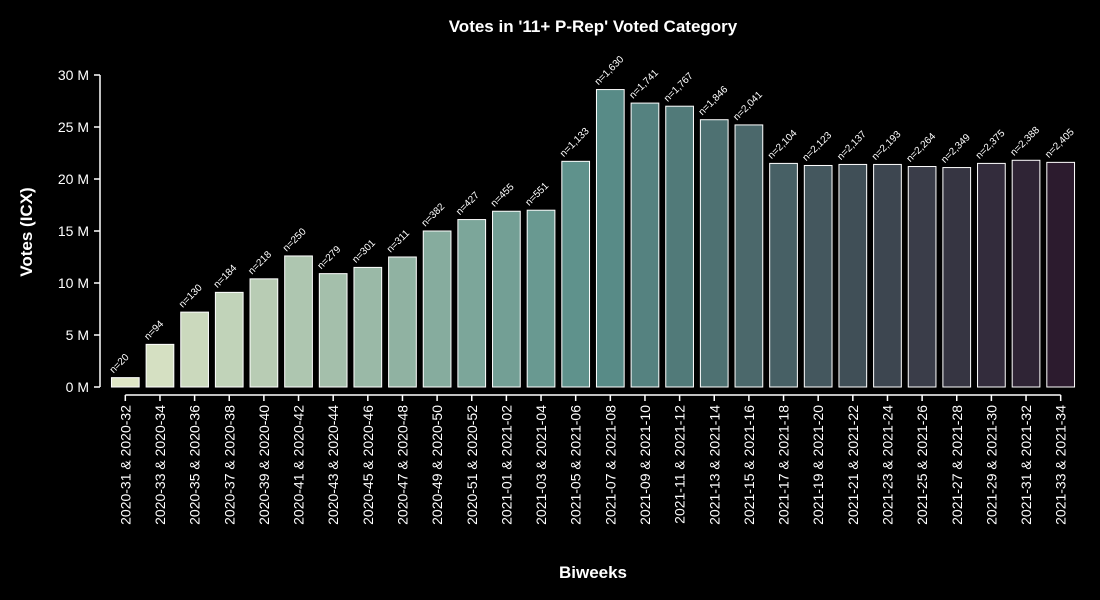 The image size is (1100, 600). Describe the element at coordinates (195, 465) in the screenshot. I see `x-tick-label: 2020-35 & 2020-36` at that location.